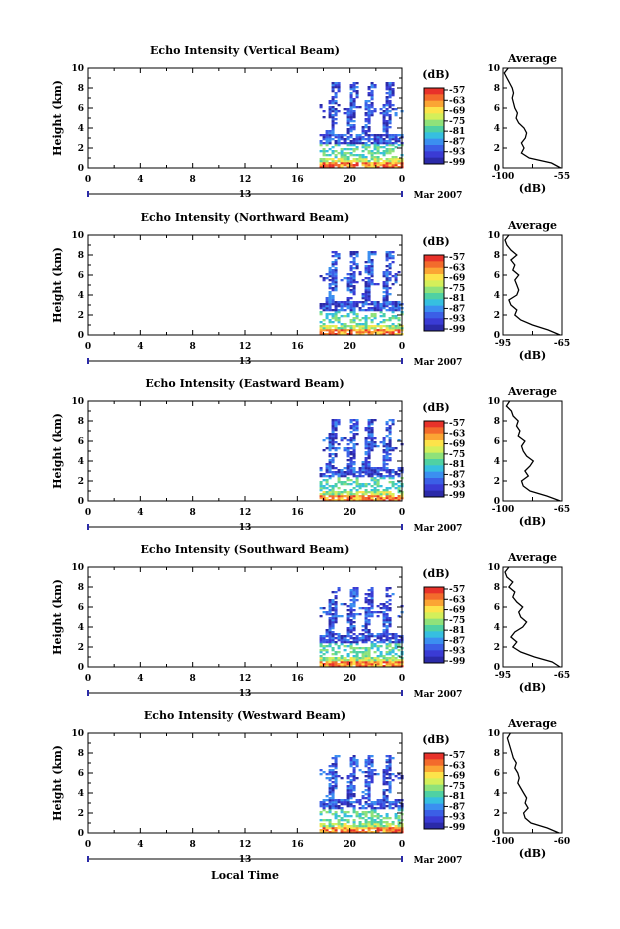 The width and height of the screenshot is (620, 929). I want to click on colorbar-swatch, so click(434, 290).